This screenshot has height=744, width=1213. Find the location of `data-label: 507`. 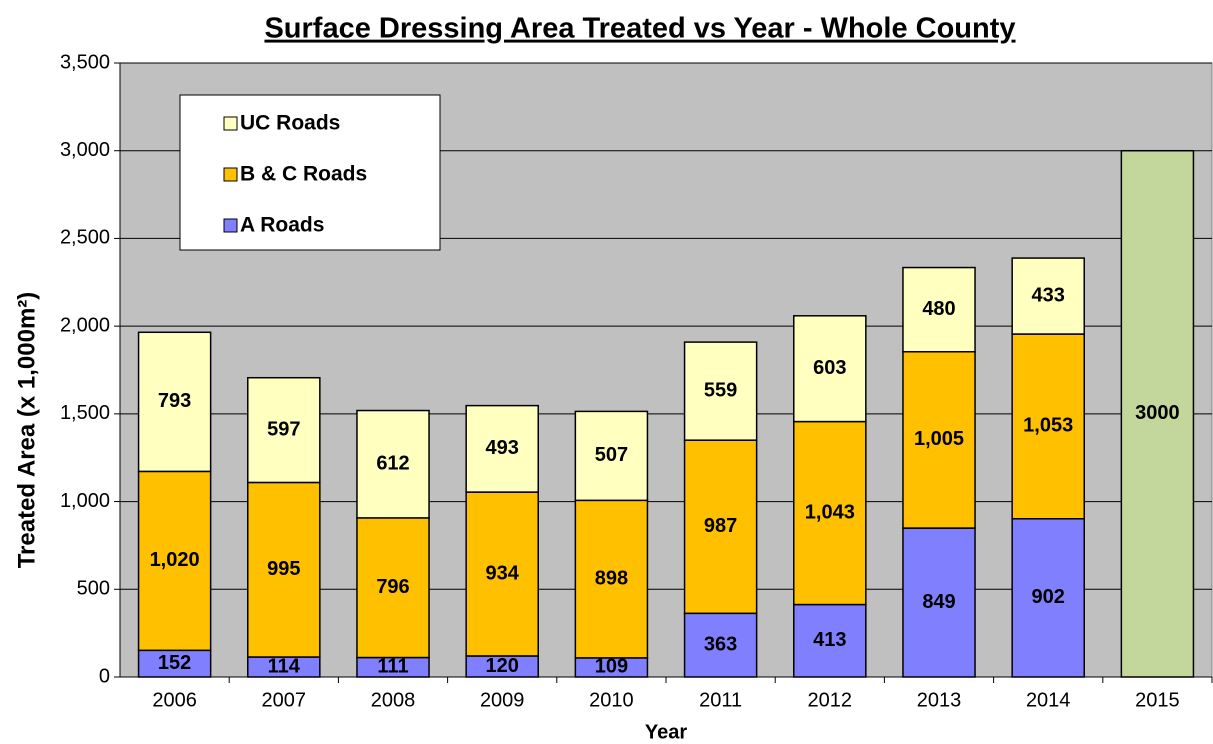

data-label: 507 is located at coordinates (611, 455).